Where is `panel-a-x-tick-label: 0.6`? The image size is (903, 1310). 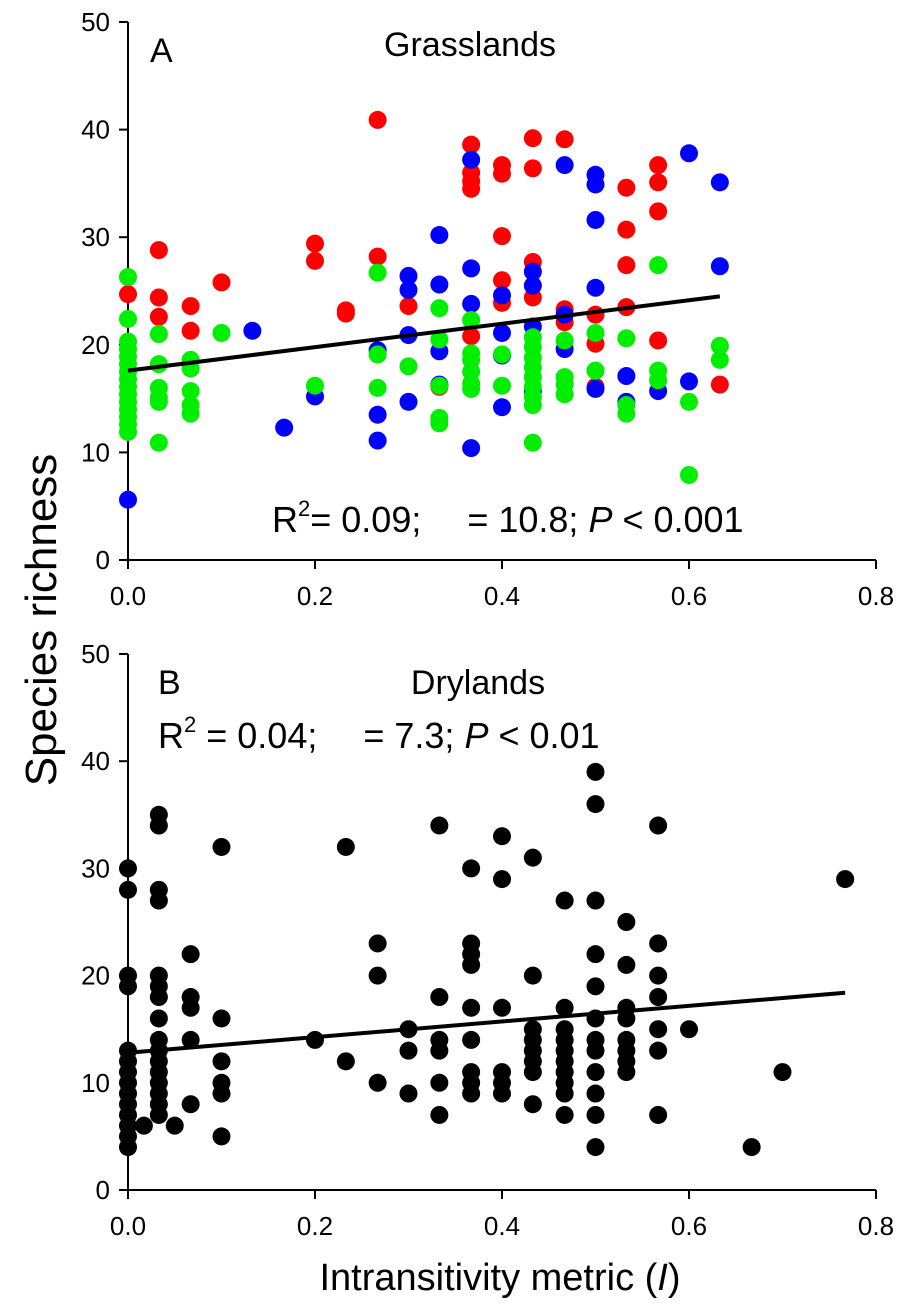
panel-a-x-tick-label: 0.6 is located at coordinates (689, 596).